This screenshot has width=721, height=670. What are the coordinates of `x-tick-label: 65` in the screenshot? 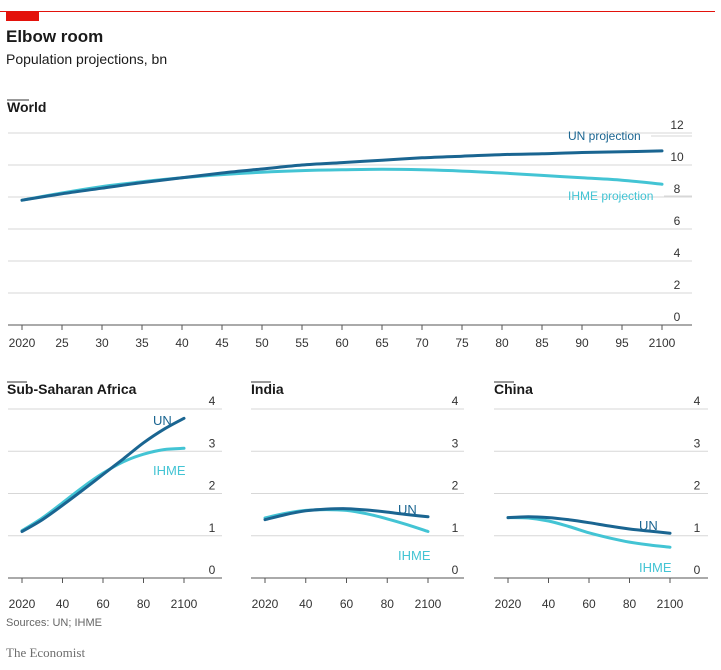 It's located at (382, 343).